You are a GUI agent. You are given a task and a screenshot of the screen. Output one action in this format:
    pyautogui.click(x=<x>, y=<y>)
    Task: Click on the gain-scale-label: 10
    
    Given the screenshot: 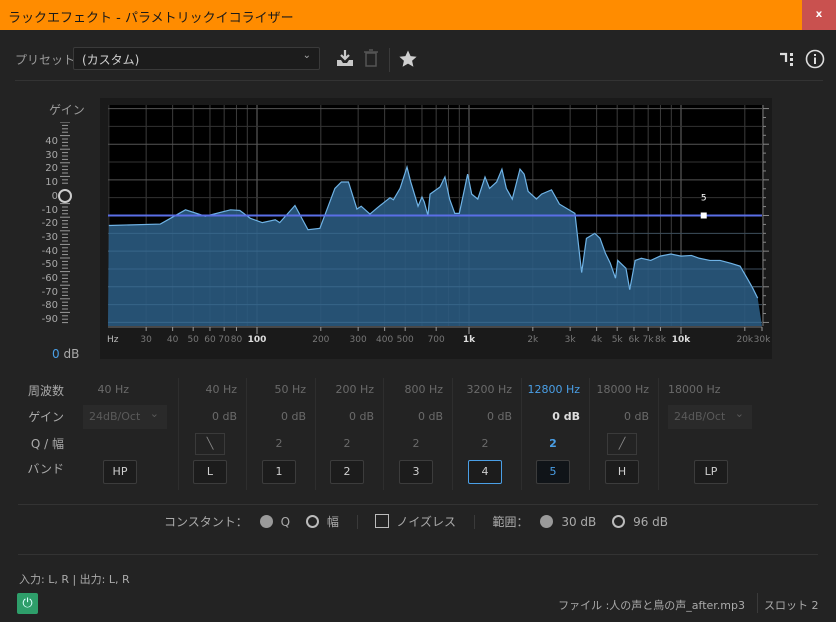 What is the action you would take?
    pyautogui.click(x=51, y=183)
    